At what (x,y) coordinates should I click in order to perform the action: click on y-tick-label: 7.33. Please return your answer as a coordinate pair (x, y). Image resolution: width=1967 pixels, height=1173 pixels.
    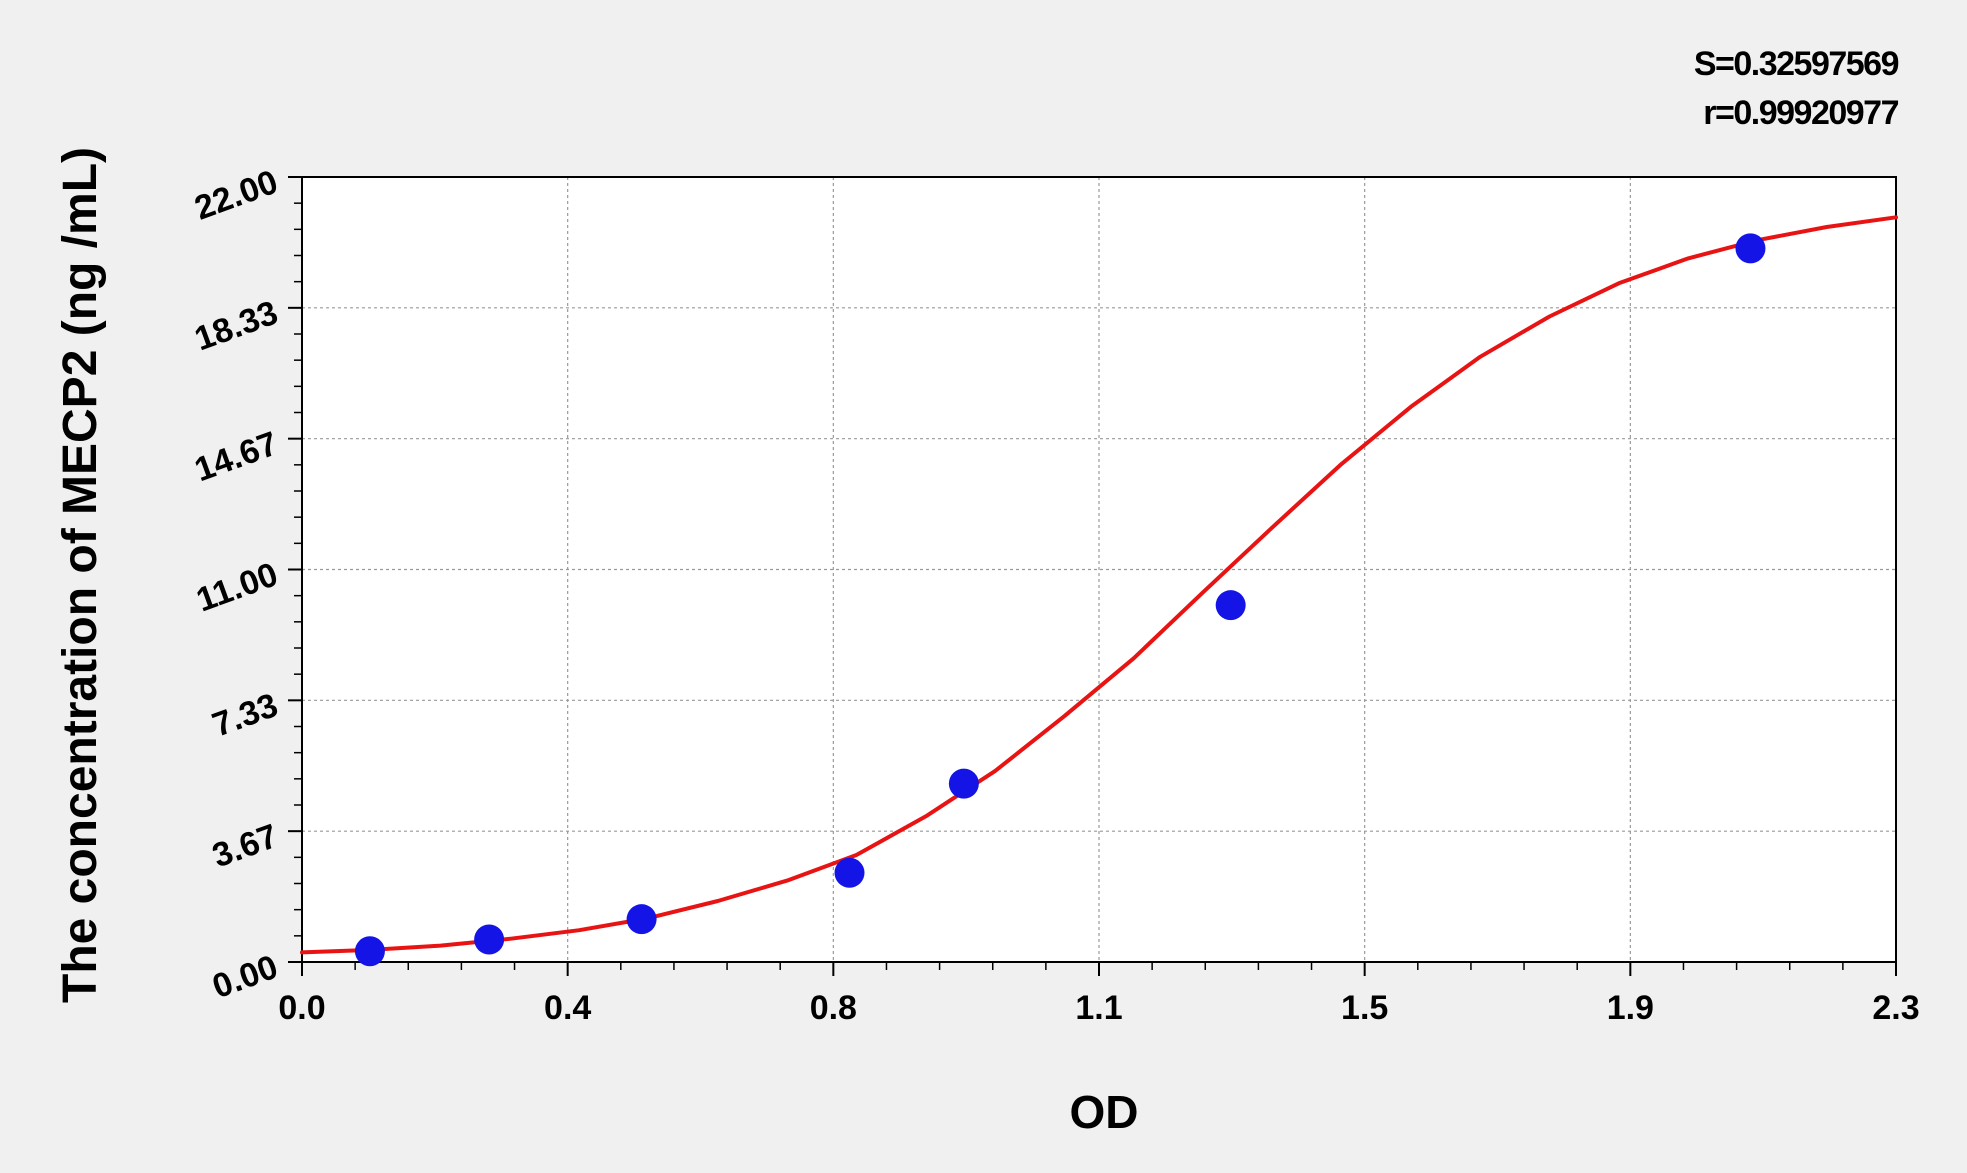
    Looking at the image, I should click on (245, 715).